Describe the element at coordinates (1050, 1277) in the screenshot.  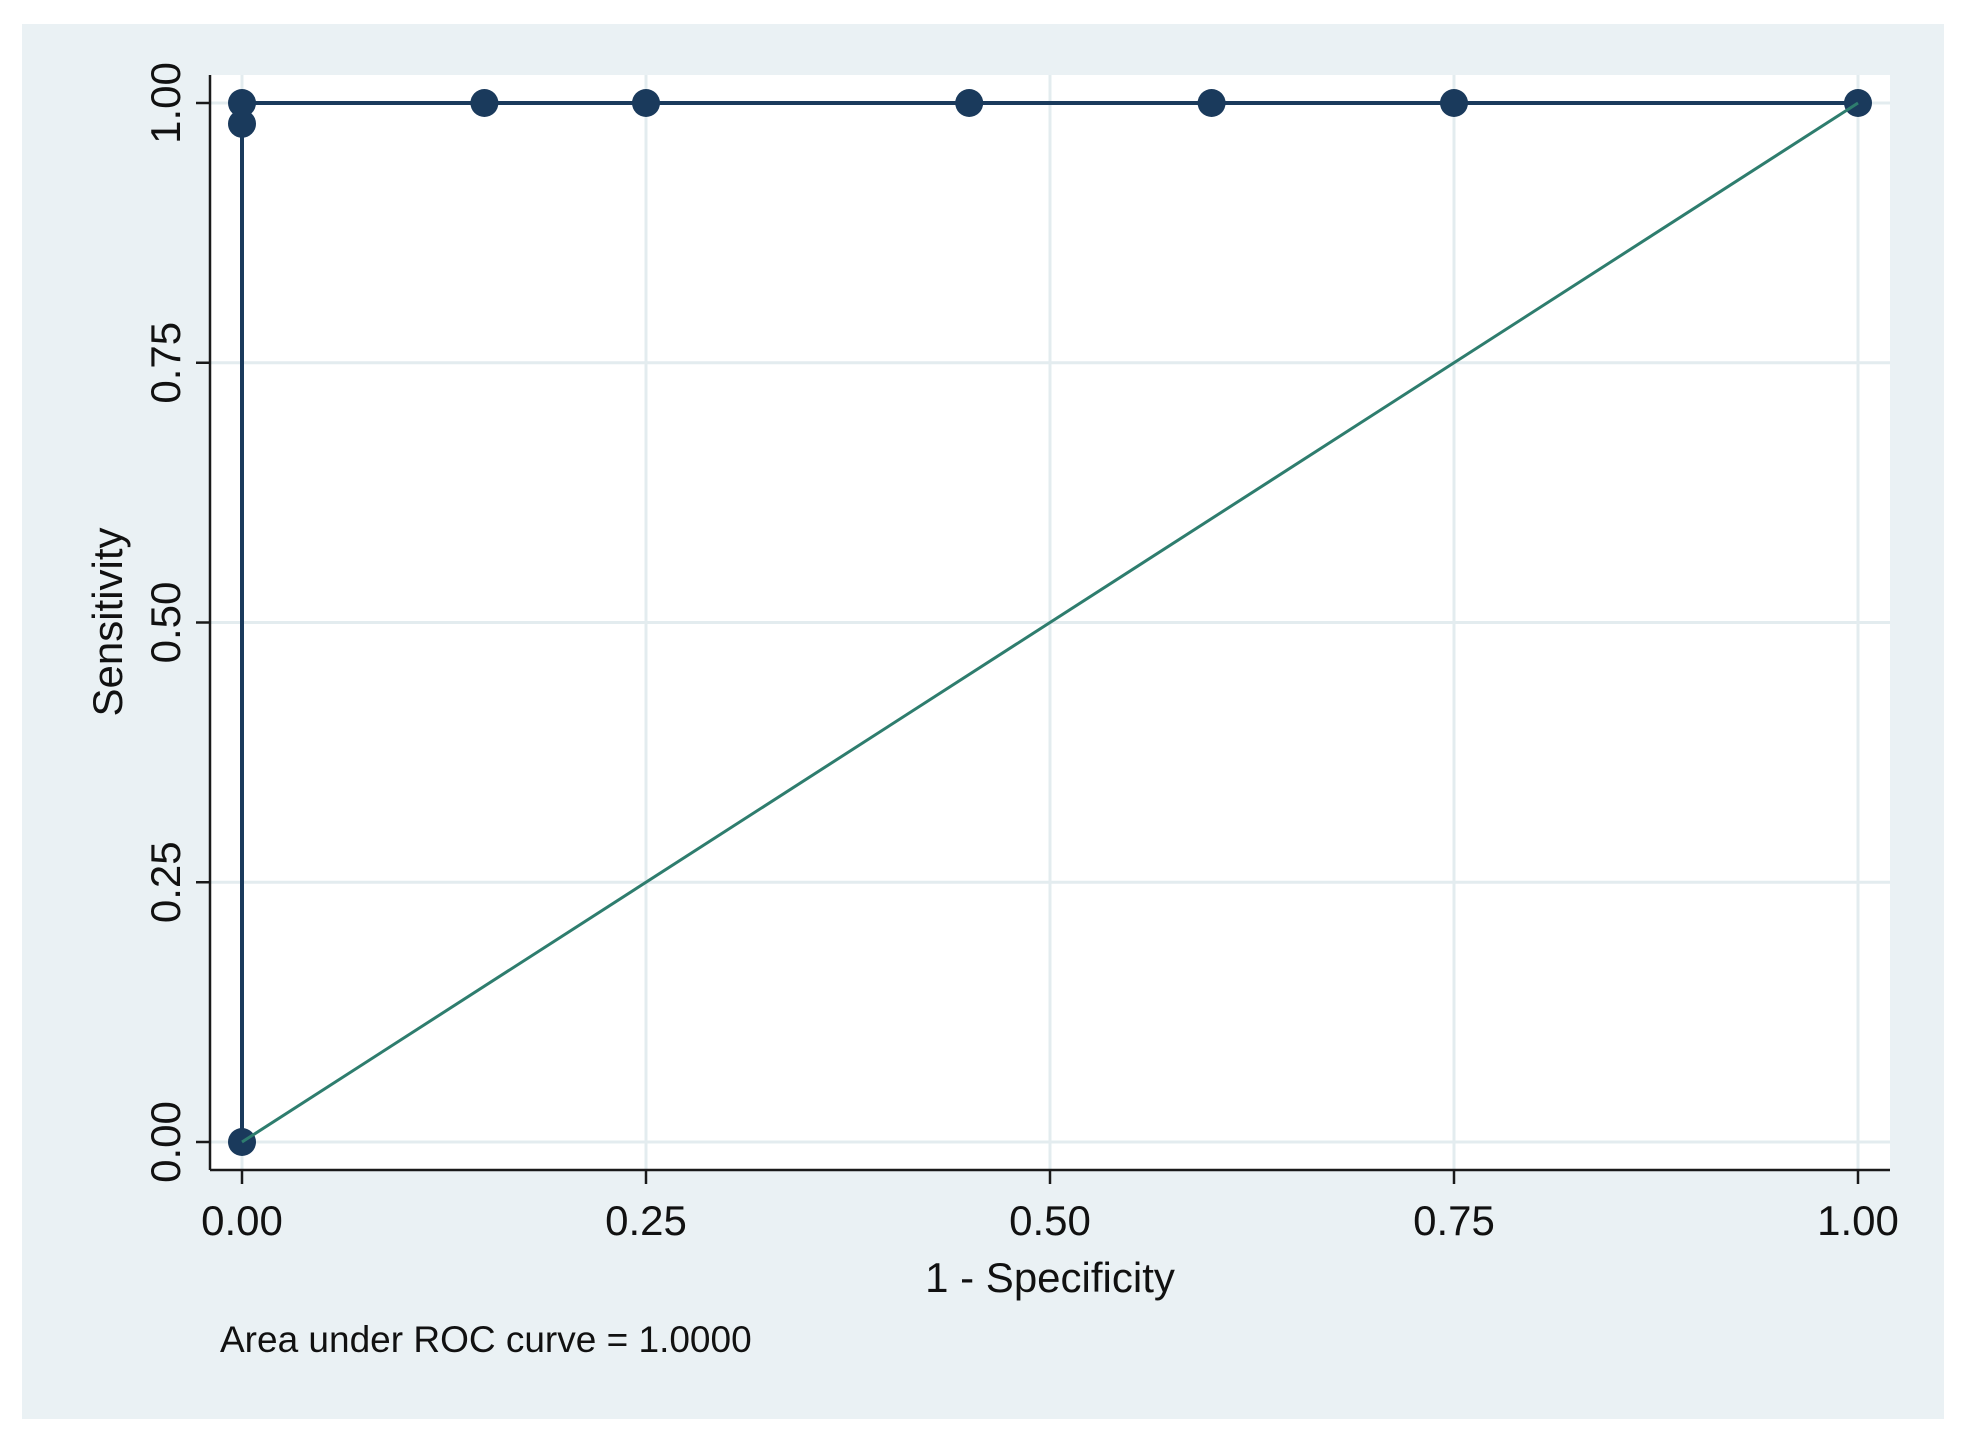
I see `x-axis-title: 1 - Specificity` at that location.